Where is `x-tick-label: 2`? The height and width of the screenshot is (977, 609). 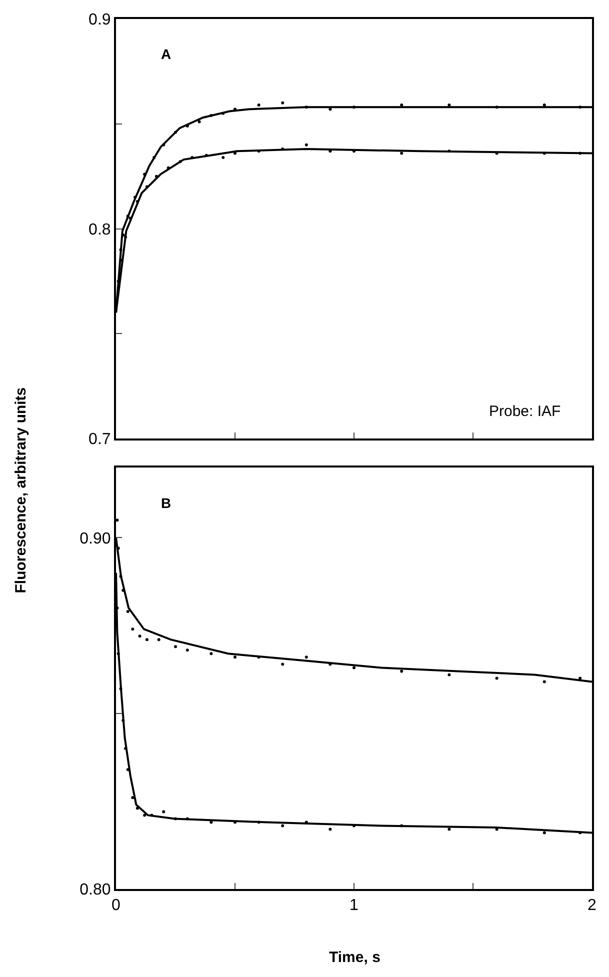 x-tick-label: 2 is located at coordinates (592, 905).